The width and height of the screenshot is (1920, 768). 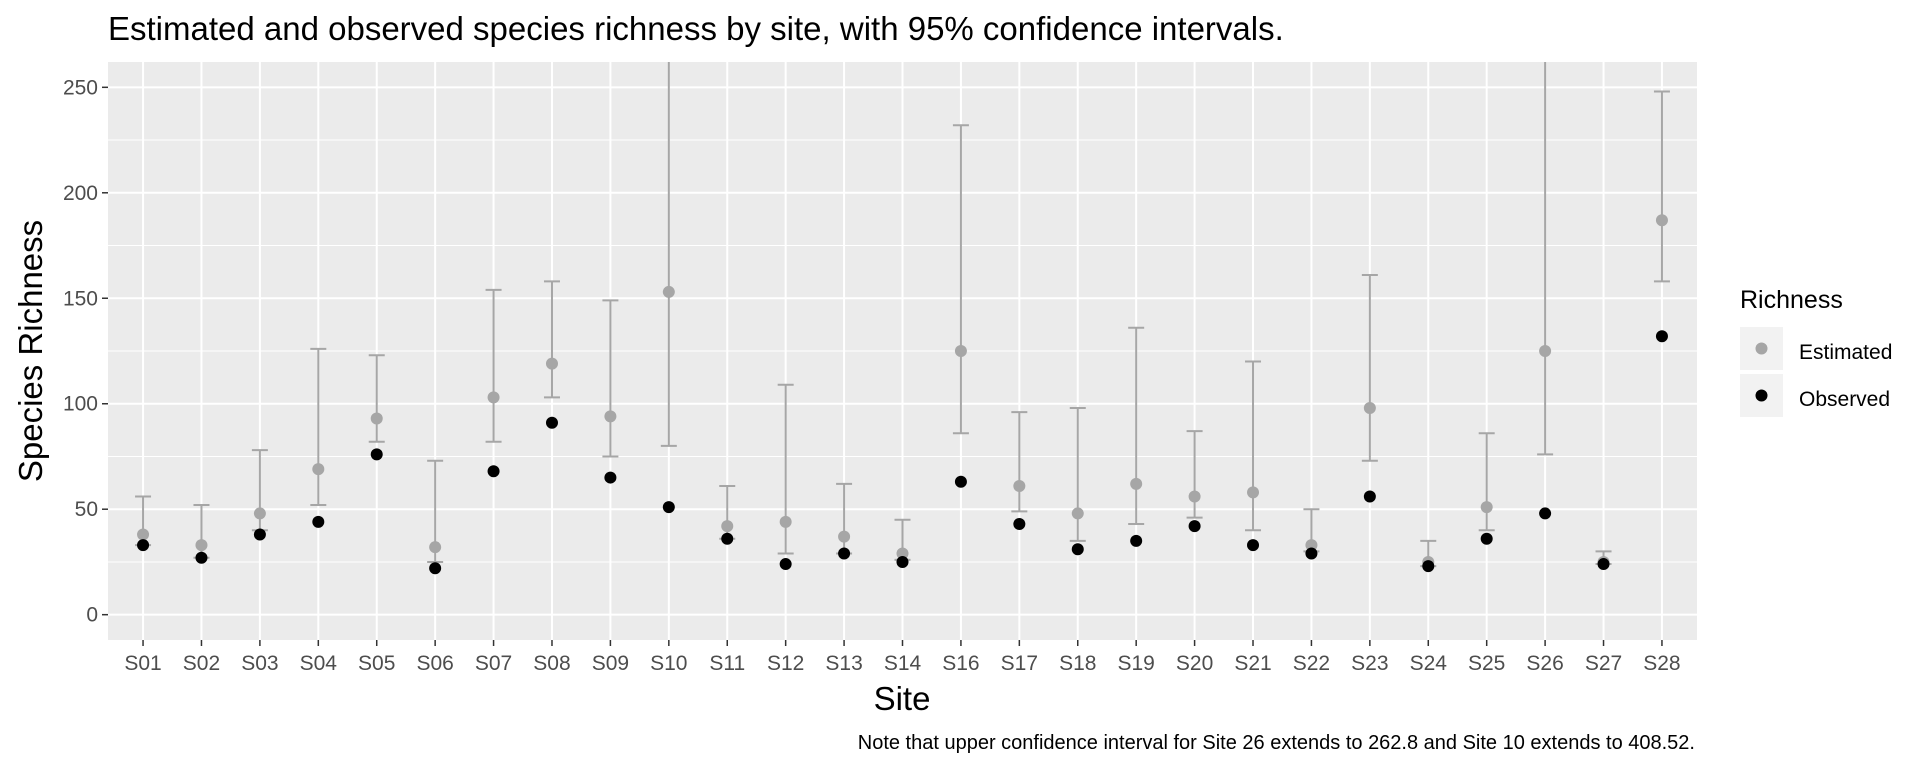 I want to click on x-tick-label: S02, so click(x=201, y=663).